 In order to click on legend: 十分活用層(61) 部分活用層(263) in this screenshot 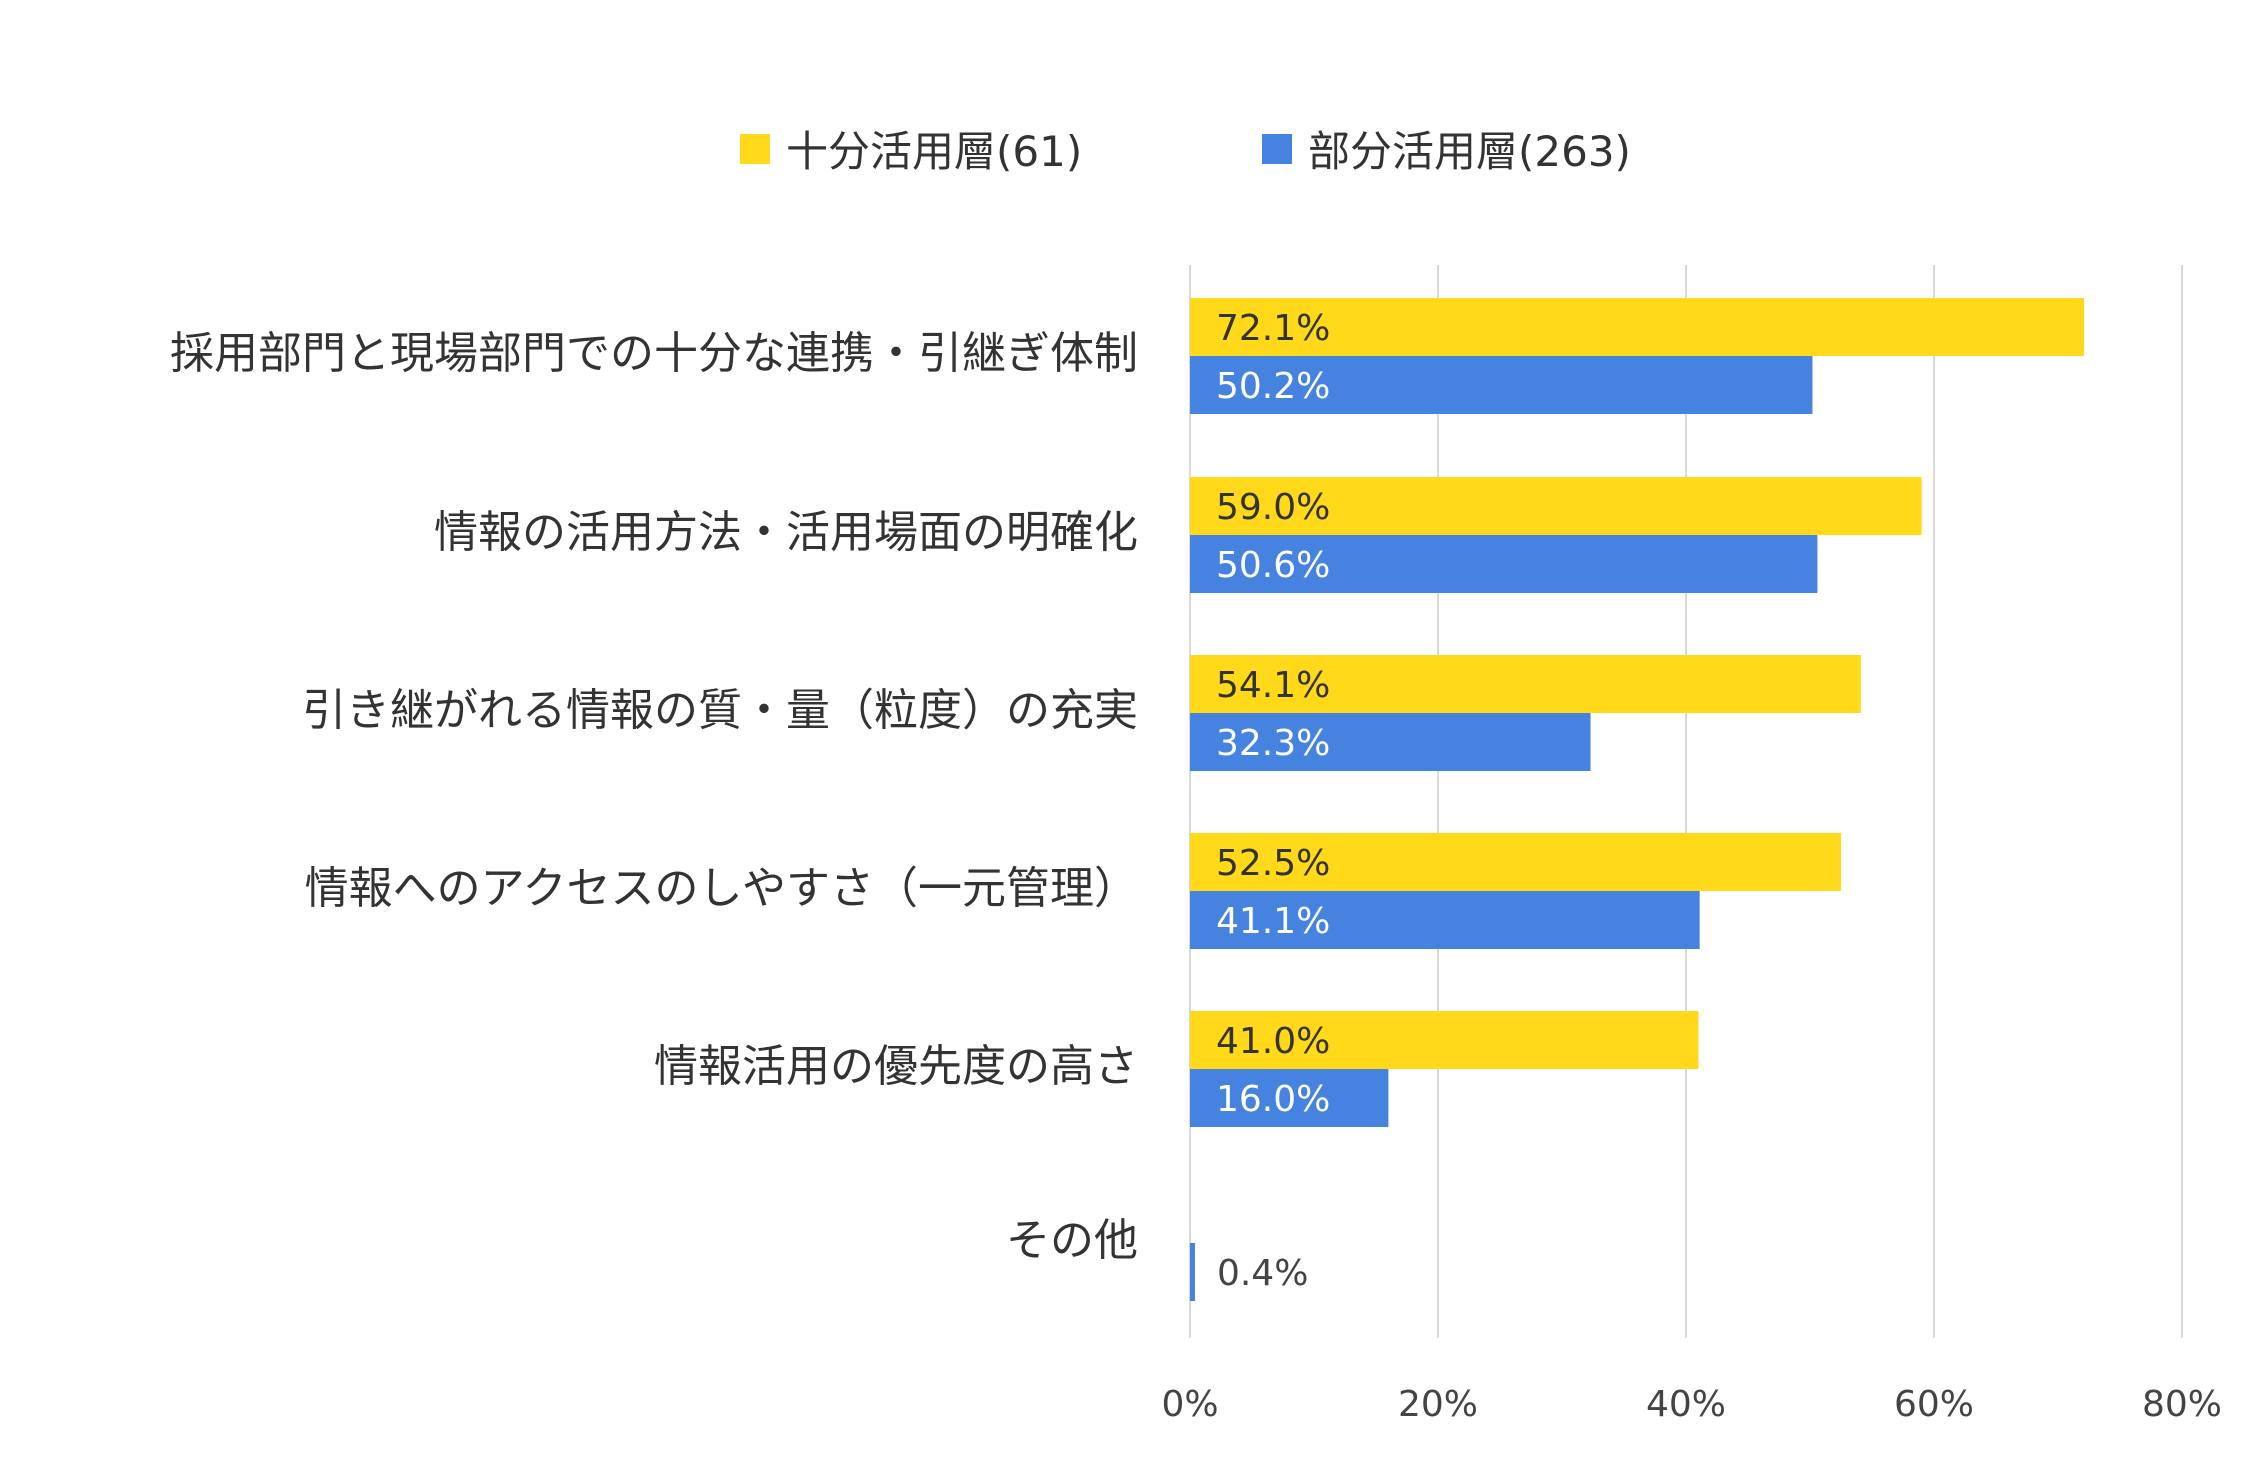, I will do `click(1133, 148)`.